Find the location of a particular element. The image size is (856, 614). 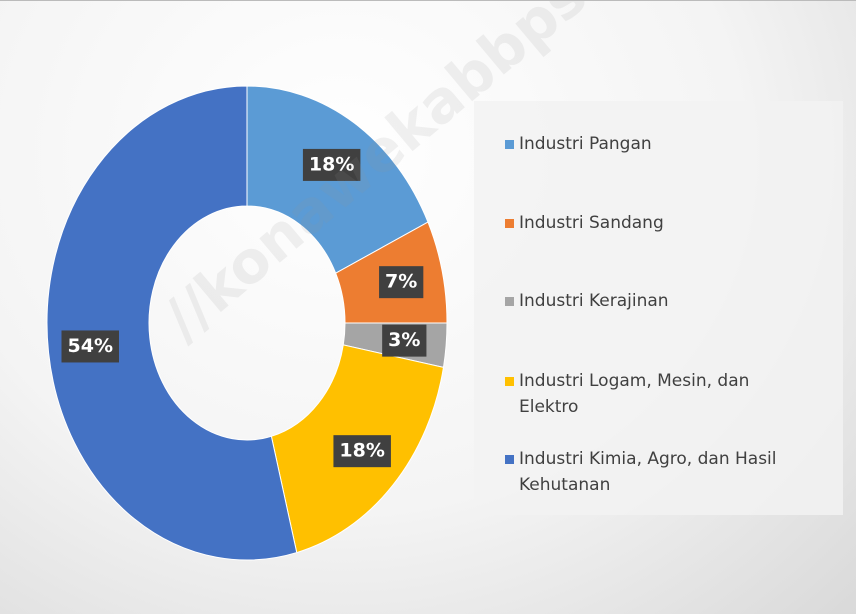

legend-item: Industri Sandang is located at coordinates (665, 223).